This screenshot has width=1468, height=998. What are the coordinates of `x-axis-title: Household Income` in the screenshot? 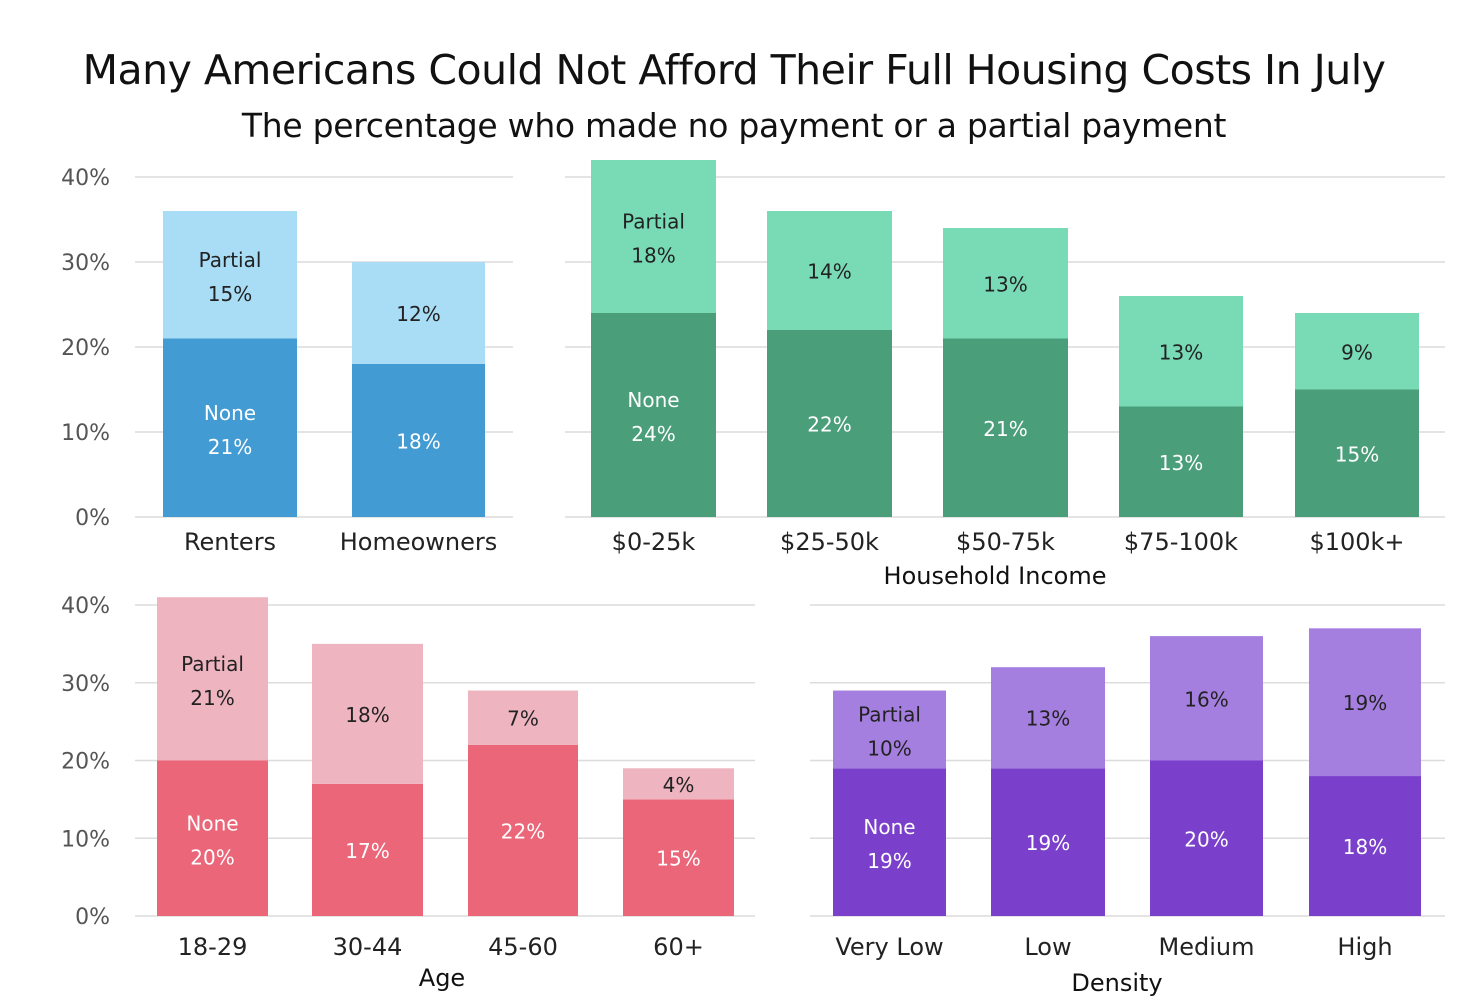 It's located at (995, 576).